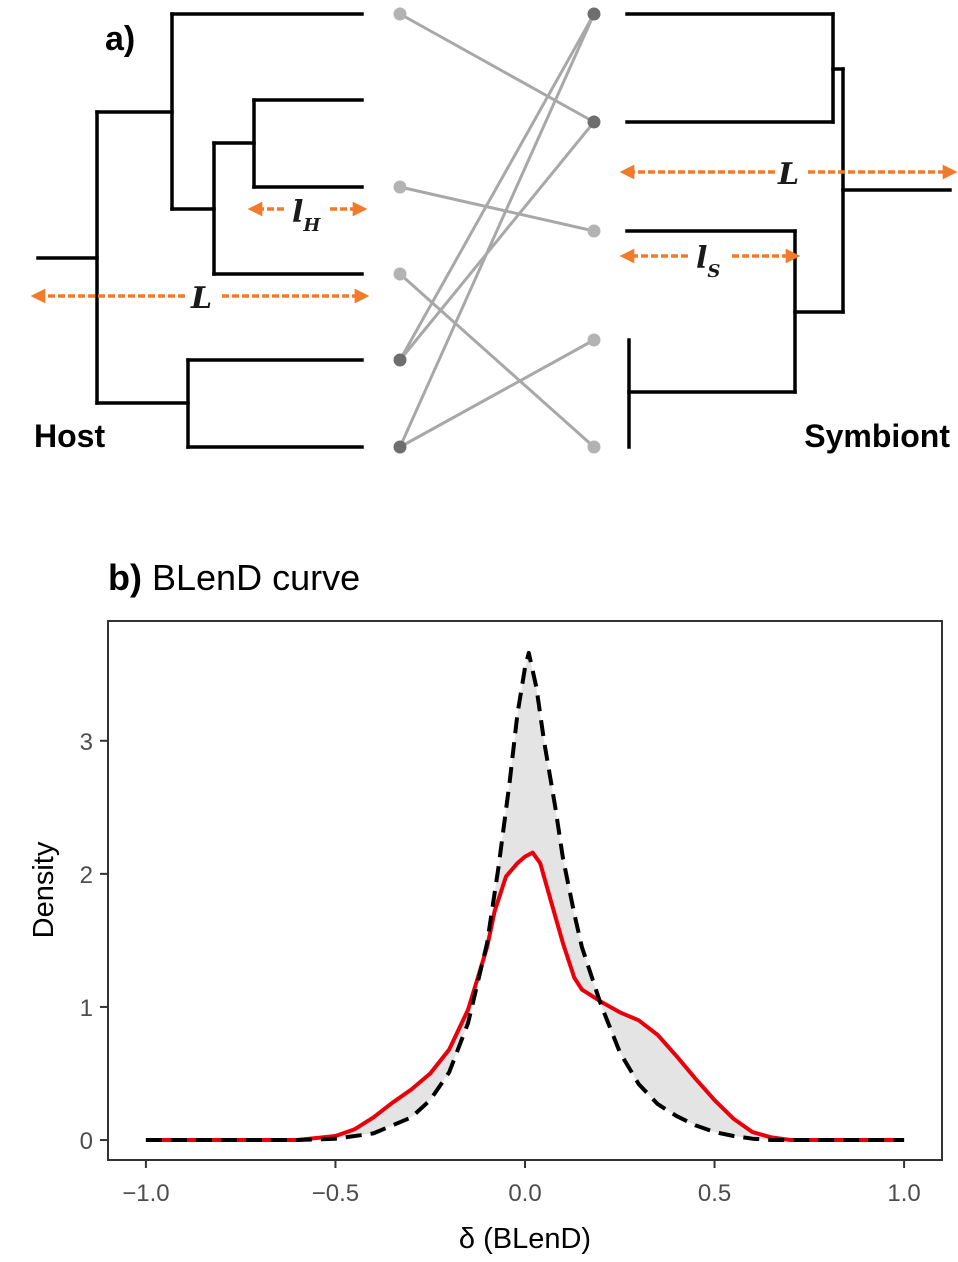 This screenshot has width=958, height=1262. Describe the element at coordinates (86, 1141) in the screenshot. I see `y-tick-label: 0` at that location.